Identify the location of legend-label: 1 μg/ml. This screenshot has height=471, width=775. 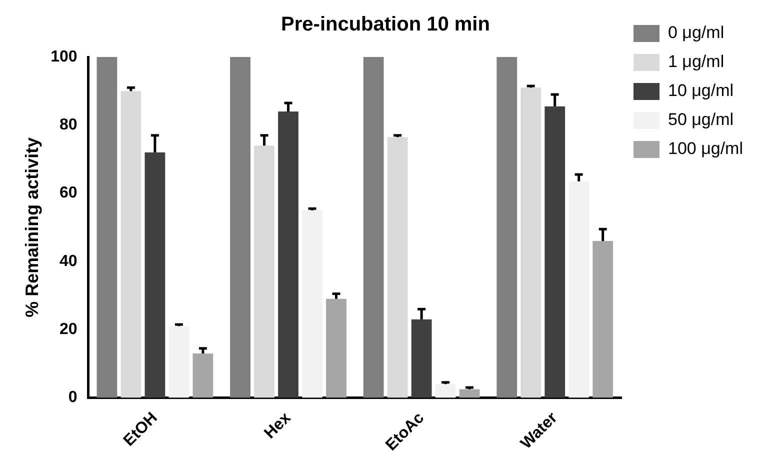
(696, 62).